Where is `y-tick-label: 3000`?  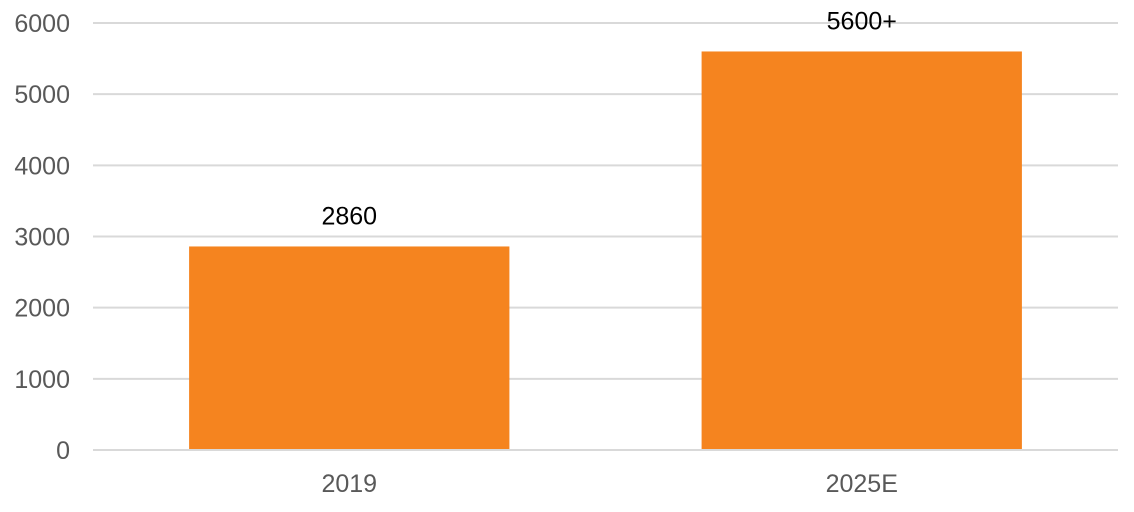 y-tick-label: 3000 is located at coordinates (42, 238).